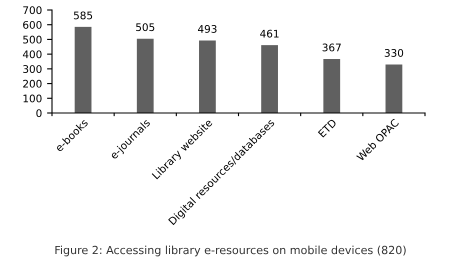 Image resolution: width=461 pixels, height=267 pixels. I want to click on data-label: 585, so click(83, 15).